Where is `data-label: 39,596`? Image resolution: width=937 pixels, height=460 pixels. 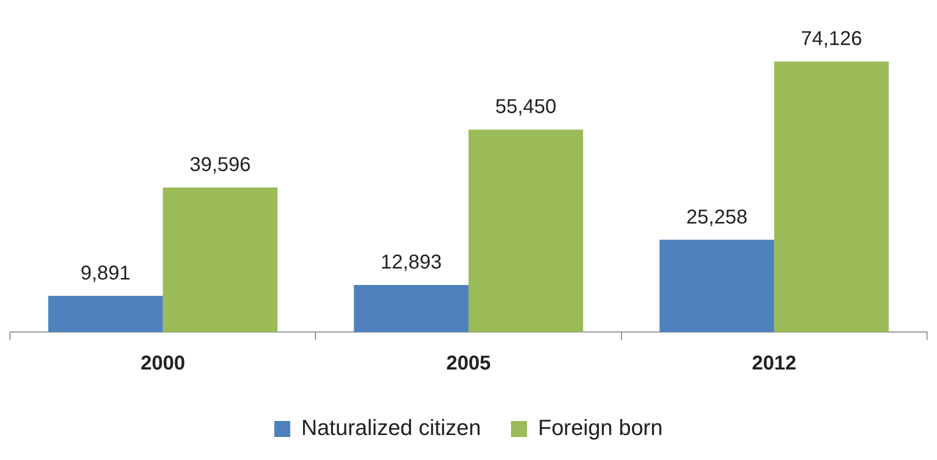 data-label: 39,596 is located at coordinates (220, 165).